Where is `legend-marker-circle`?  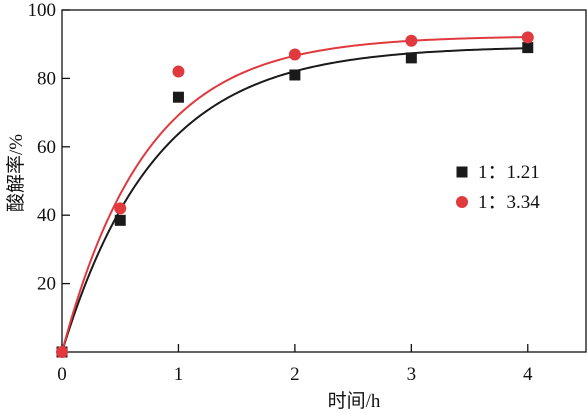
legend-marker-circle is located at coordinates (462, 202).